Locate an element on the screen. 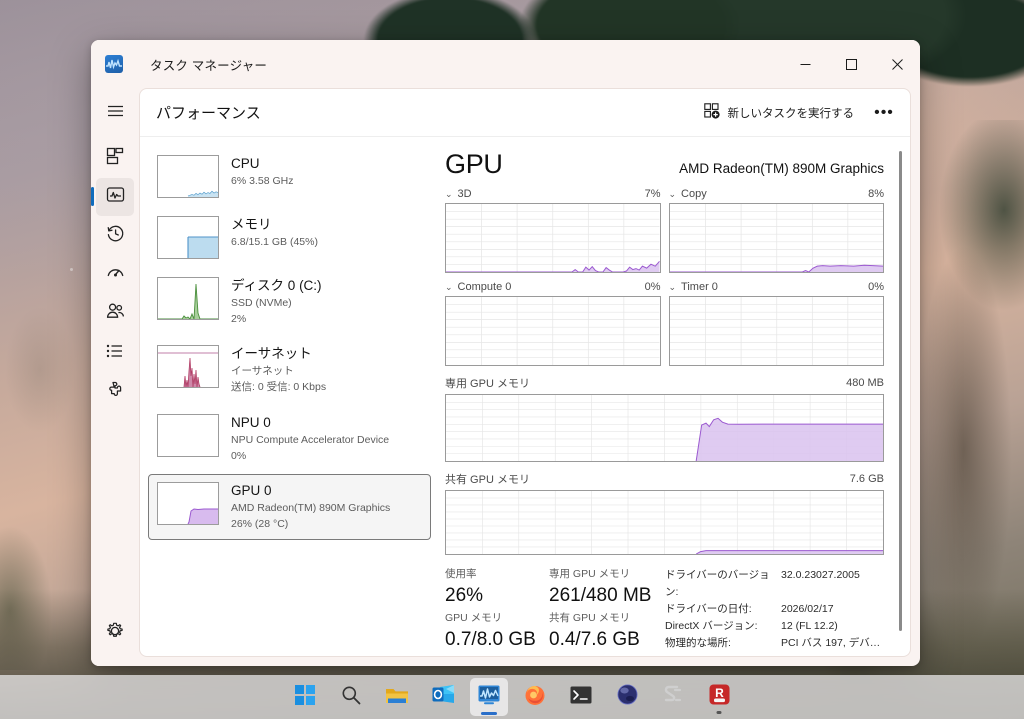 This screenshot has width=1024, height=719. run-new-task-button: 新しいタスクを実行する is located at coordinates (779, 113).